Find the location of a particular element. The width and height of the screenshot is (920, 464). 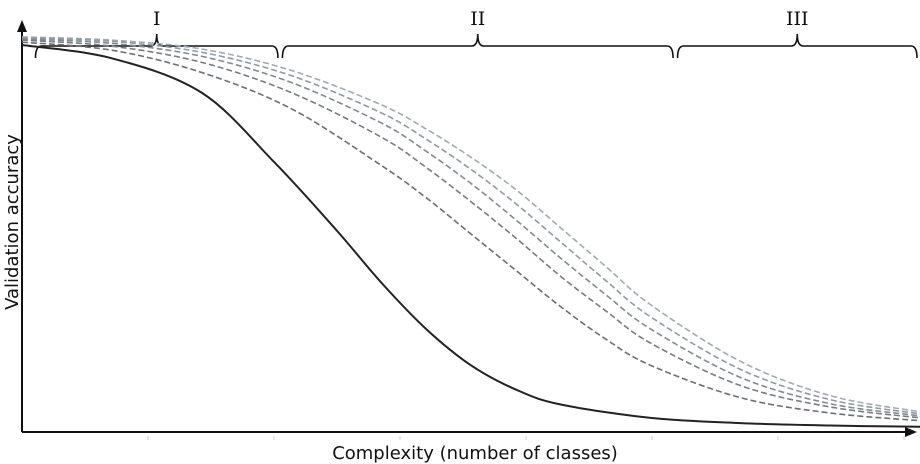

y-axis-arrow is located at coordinates (22, 26).